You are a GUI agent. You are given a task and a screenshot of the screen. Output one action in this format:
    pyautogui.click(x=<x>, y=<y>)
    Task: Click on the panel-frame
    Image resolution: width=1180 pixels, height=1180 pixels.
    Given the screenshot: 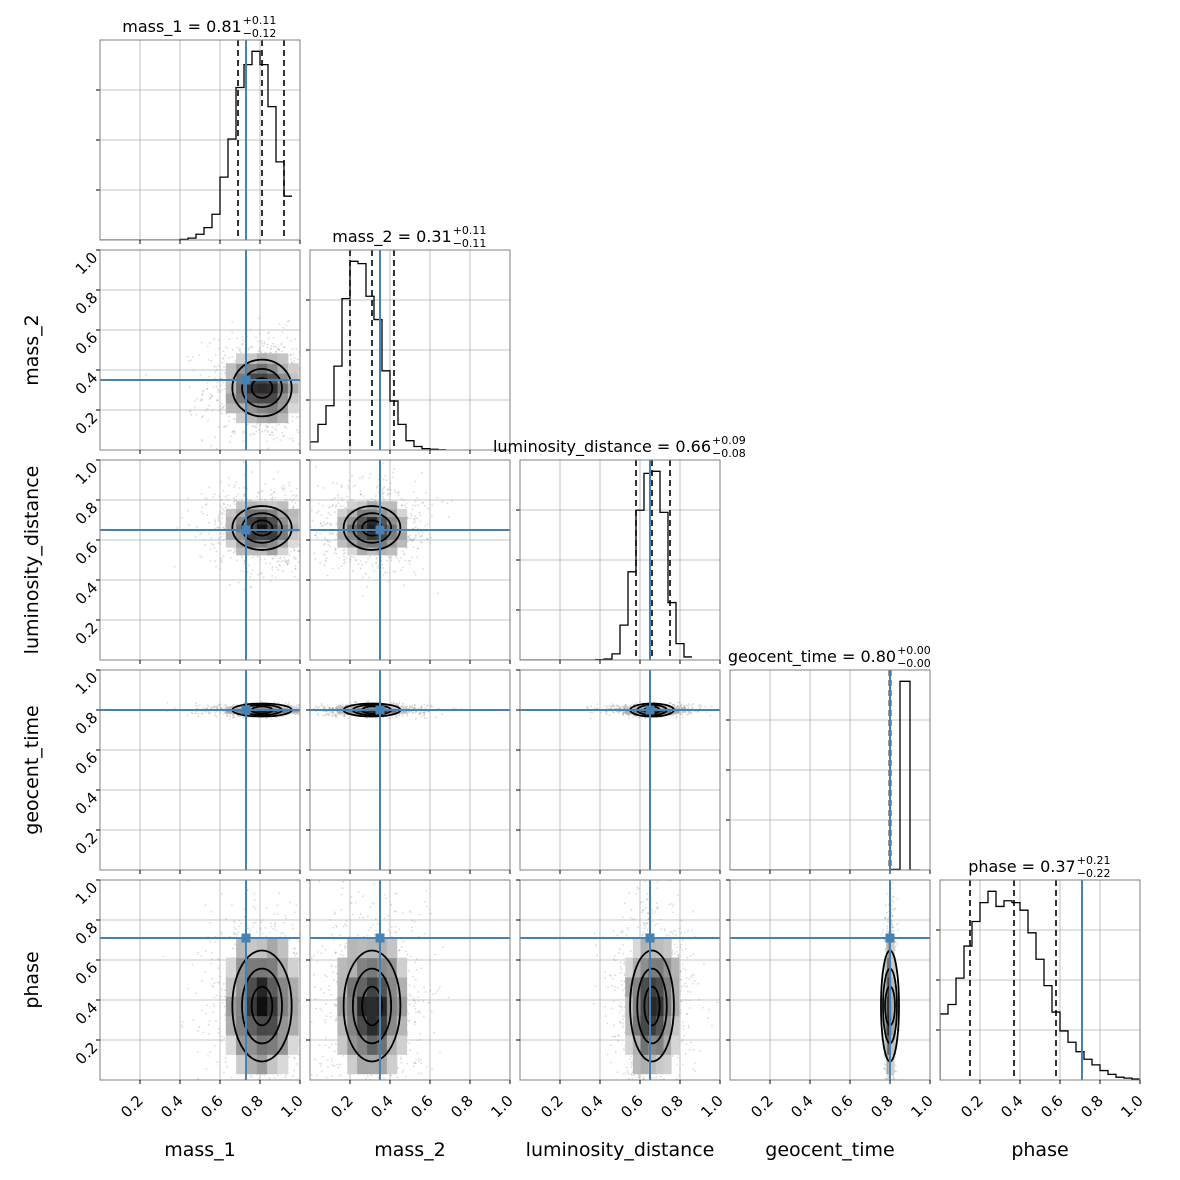 What is the action you would take?
    pyautogui.click(x=410, y=350)
    